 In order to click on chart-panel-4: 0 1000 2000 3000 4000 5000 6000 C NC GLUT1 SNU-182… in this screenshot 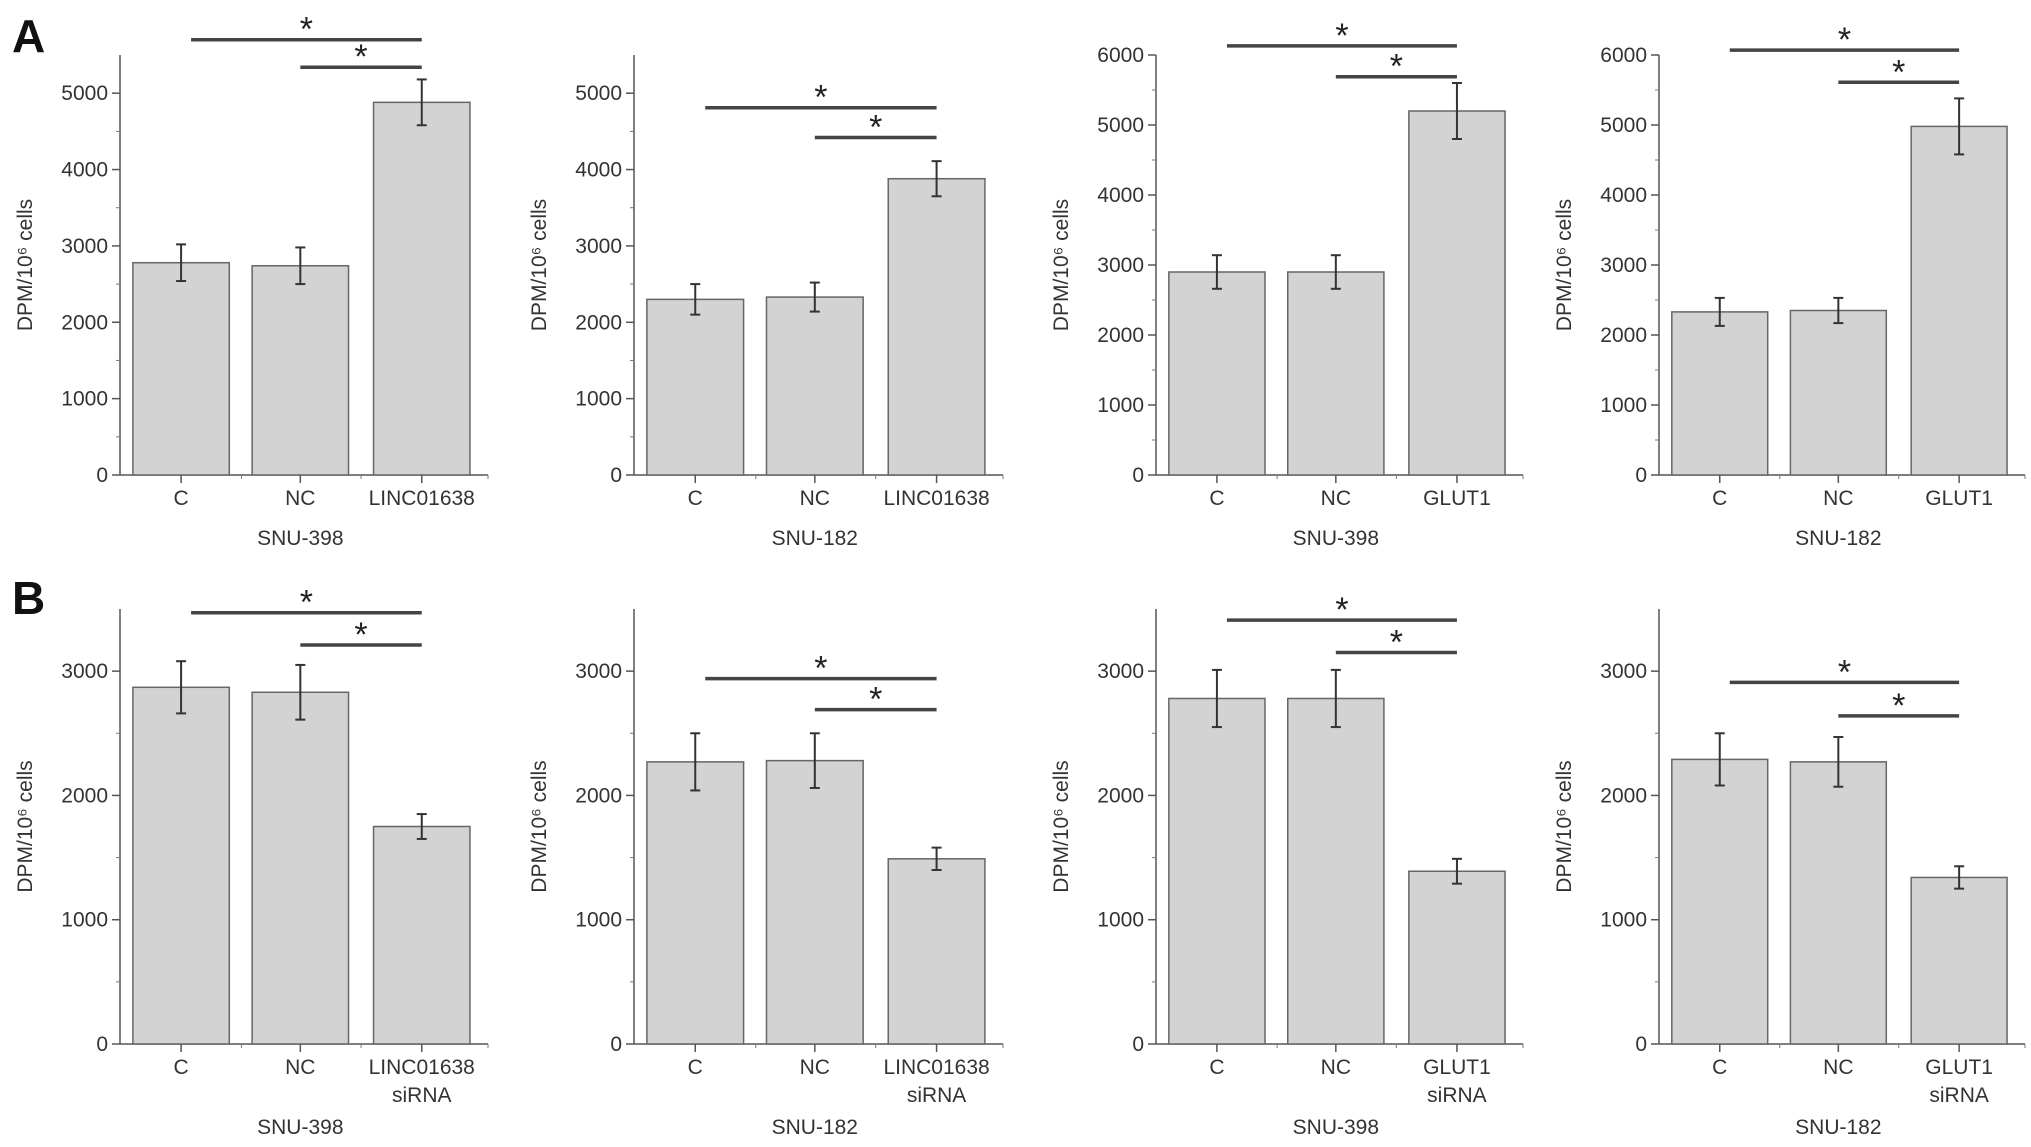, I will do `click(1789, 285)`.